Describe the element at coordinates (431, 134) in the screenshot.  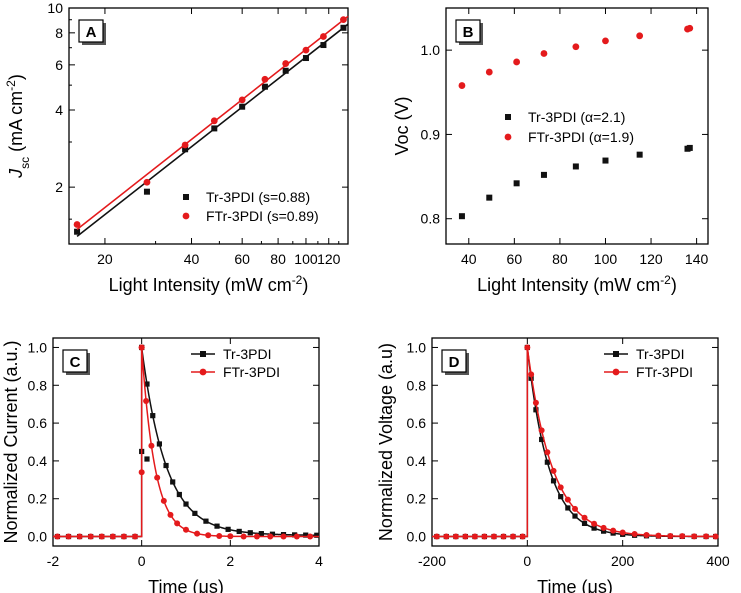
I see `y-tick-label: 0.9` at that location.